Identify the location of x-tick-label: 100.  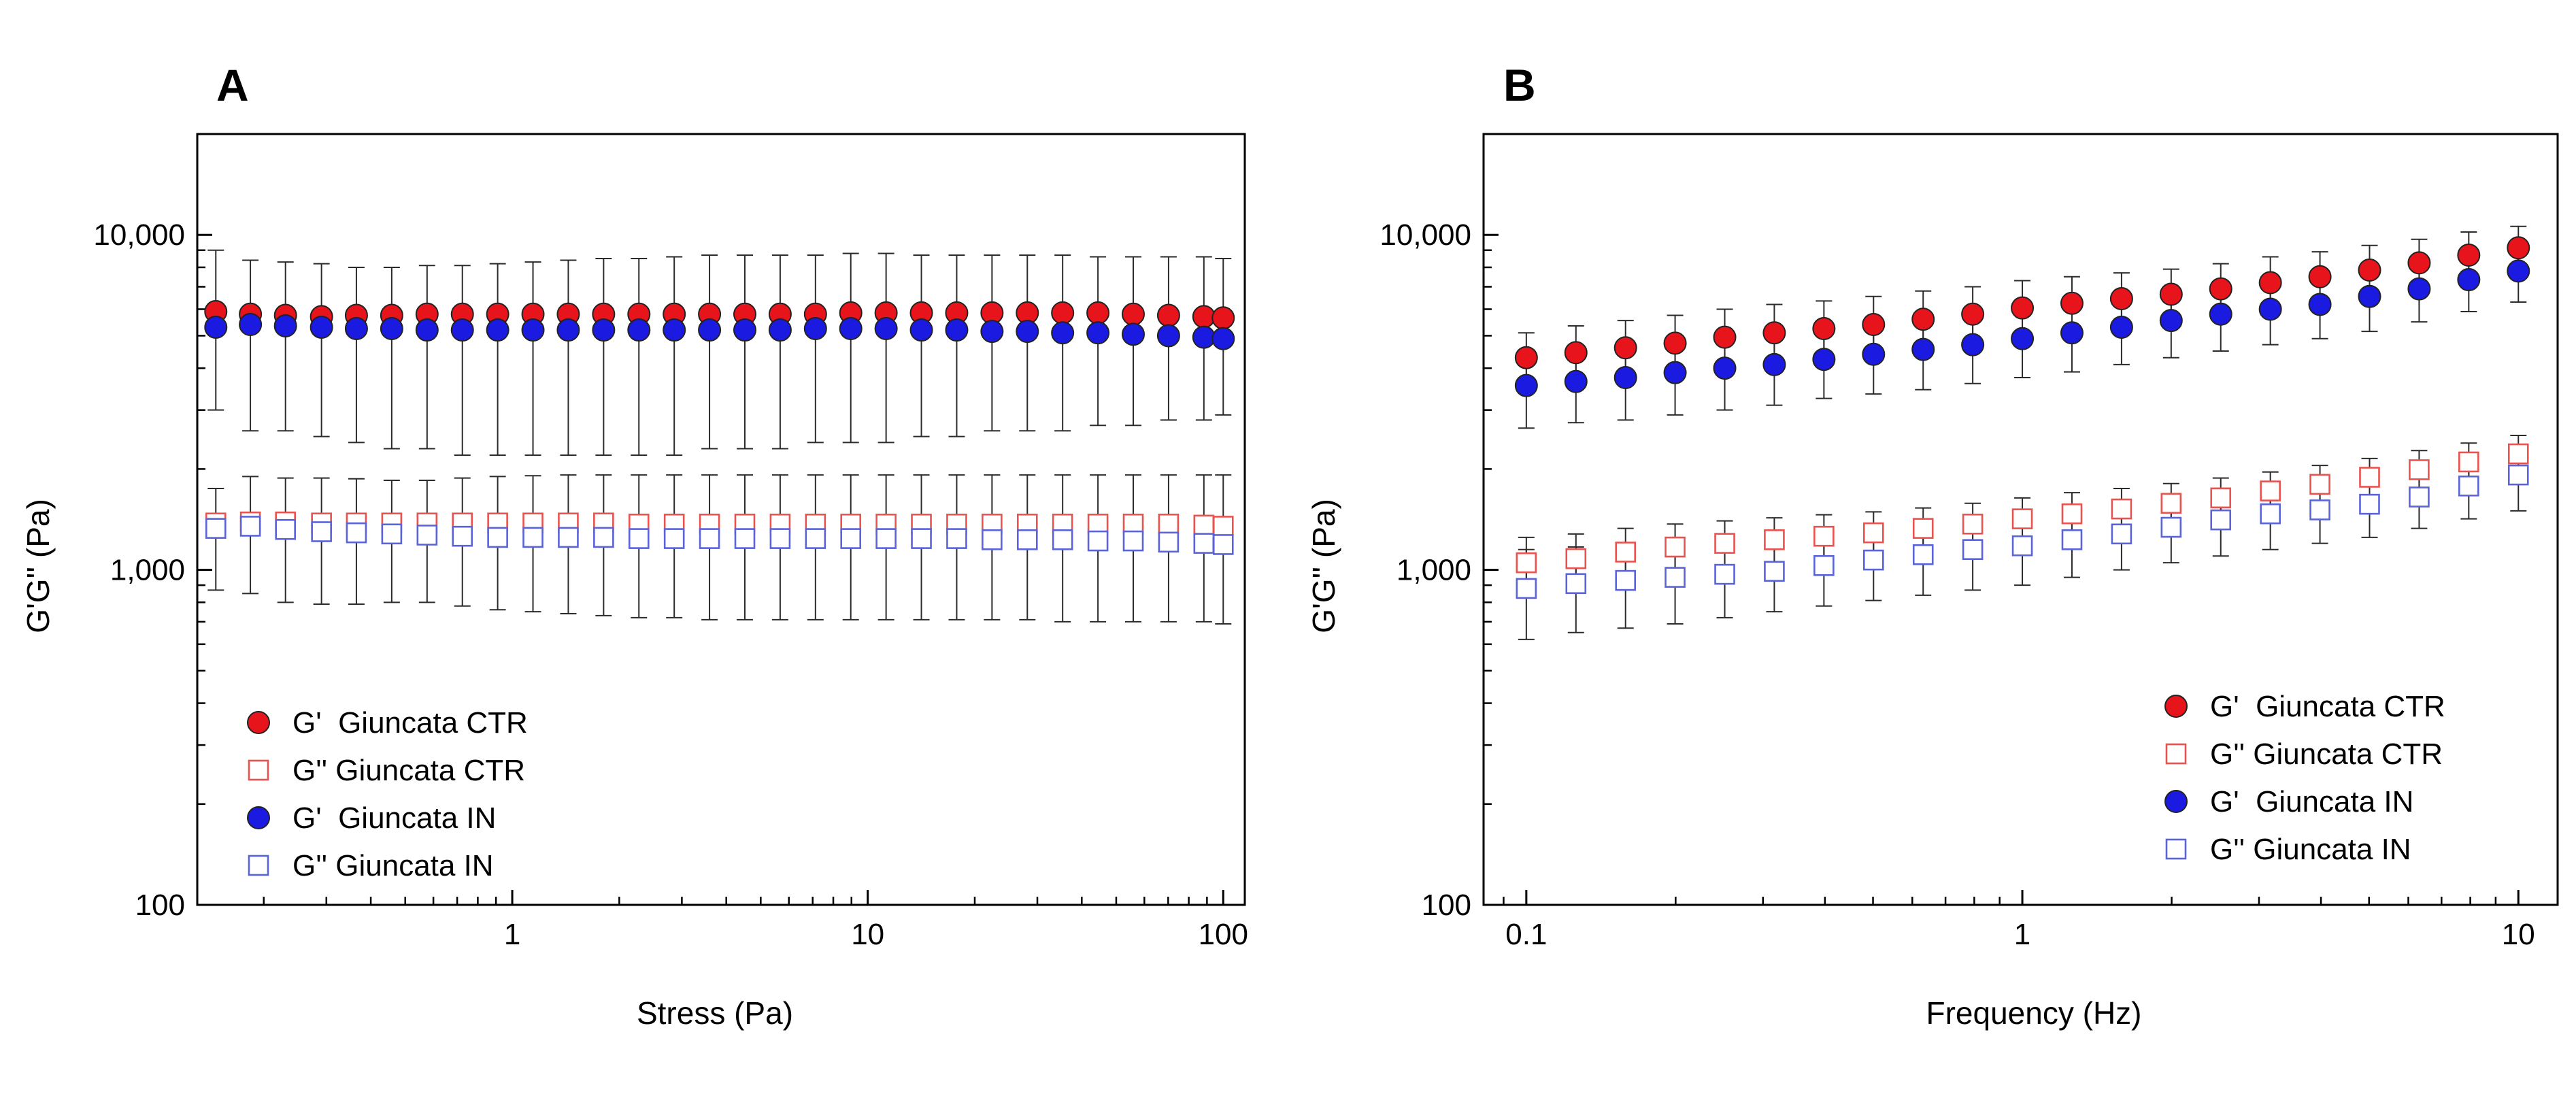
(1223, 934).